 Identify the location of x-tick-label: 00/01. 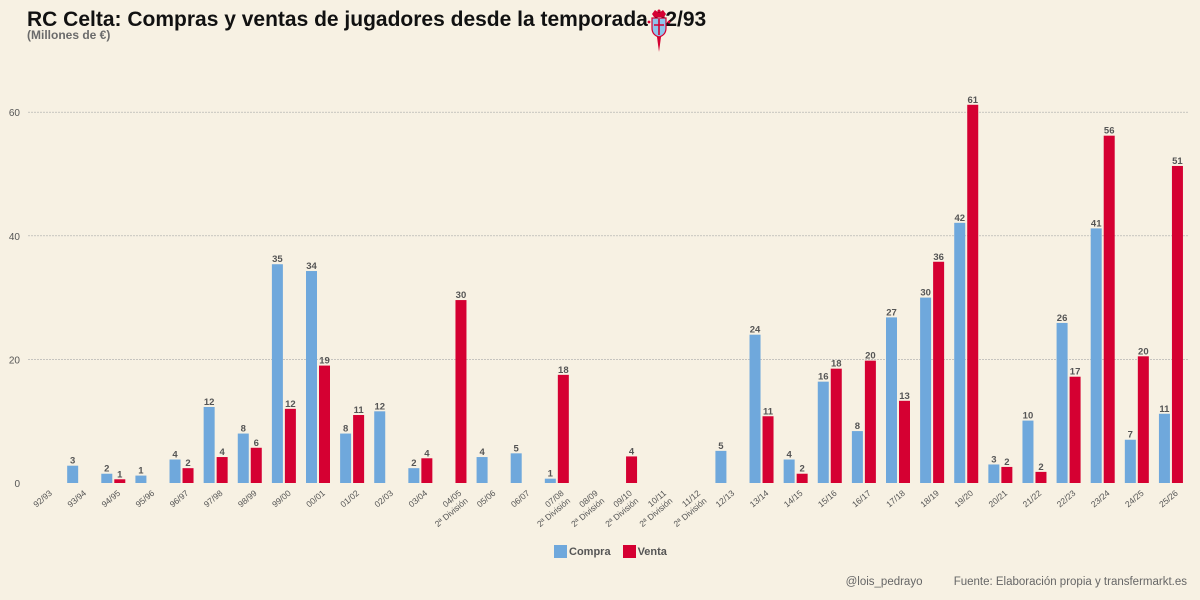
(315, 499).